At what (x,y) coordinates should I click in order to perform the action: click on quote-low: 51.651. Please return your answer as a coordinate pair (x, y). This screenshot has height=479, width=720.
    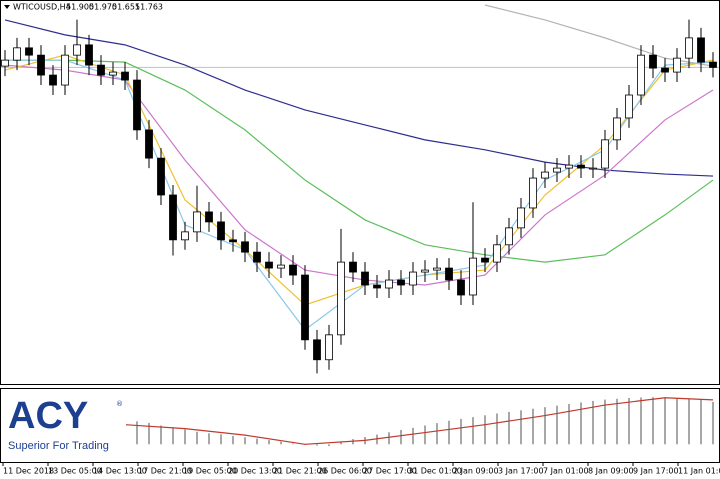
    Looking at the image, I should click on (126, 7).